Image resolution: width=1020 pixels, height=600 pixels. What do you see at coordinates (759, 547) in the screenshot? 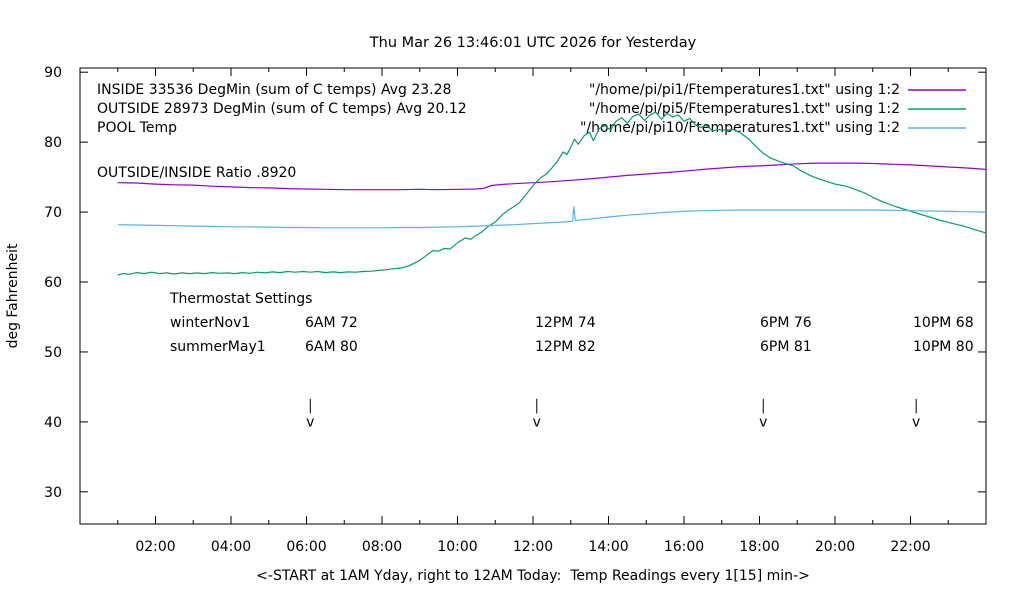
I see `x-tick-label: 18:00` at bounding box center [759, 547].